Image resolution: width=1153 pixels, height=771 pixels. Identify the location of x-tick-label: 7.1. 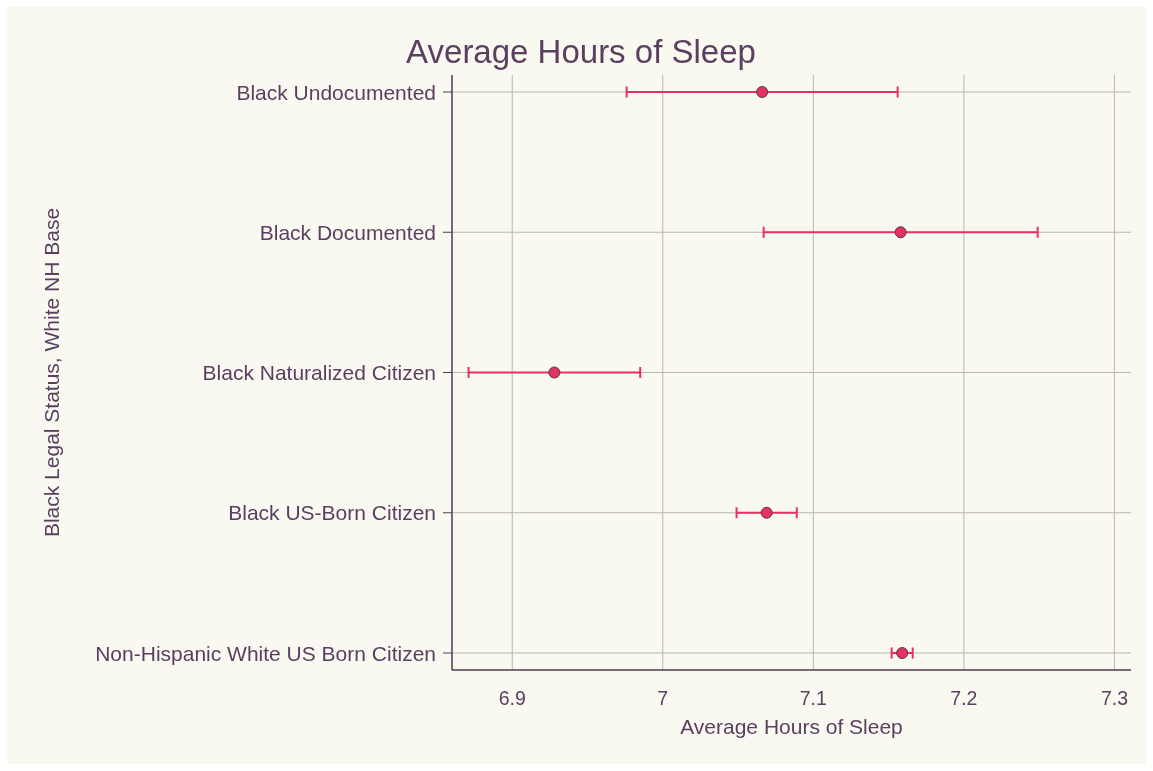
(813, 698).